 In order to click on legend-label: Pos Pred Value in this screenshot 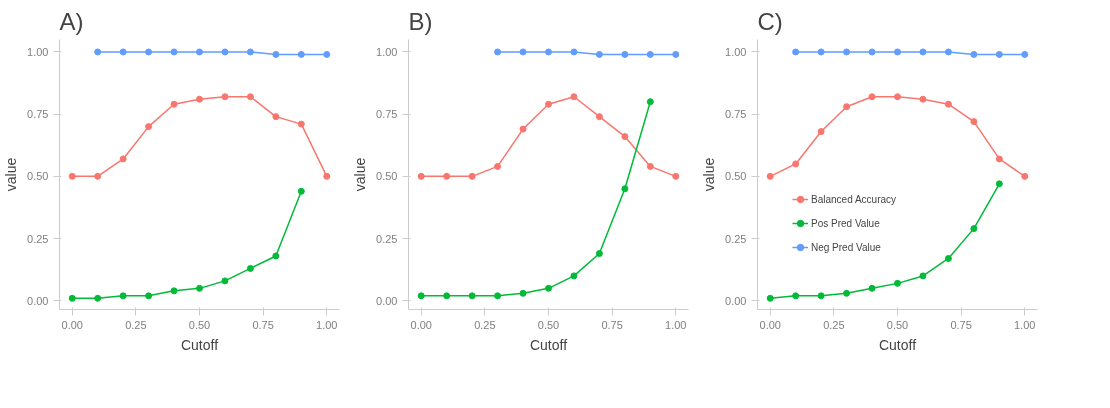, I will do `click(845, 223)`.